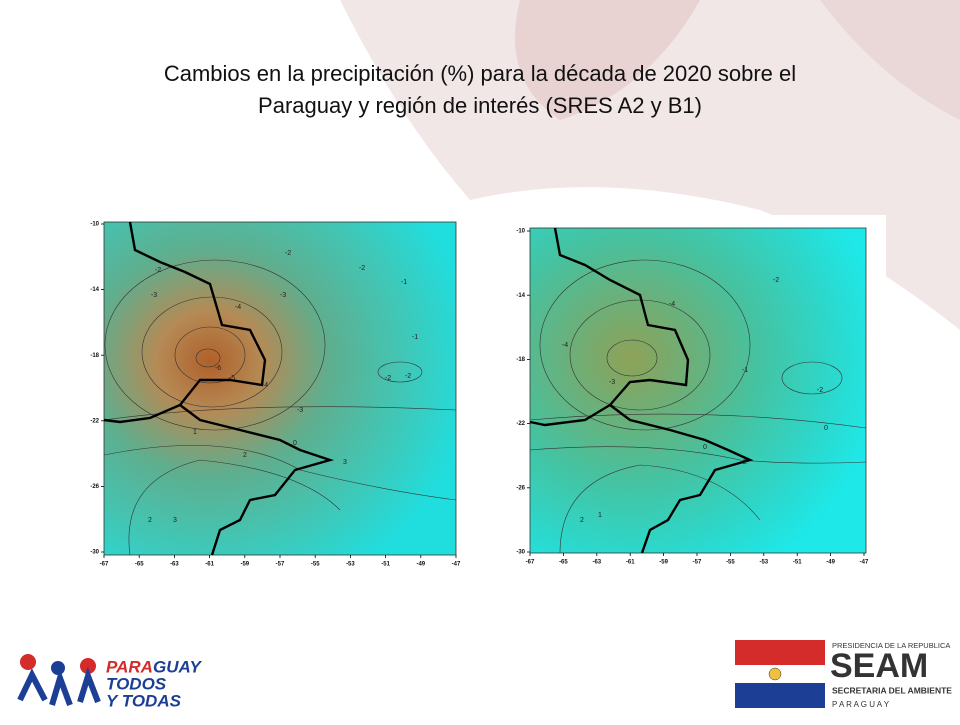 Image resolution: width=960 pixels, height=725 pixels. Describe the element at coordinates (178, 666) in the screenshot. I see `logo-text: GUAY` at that location.